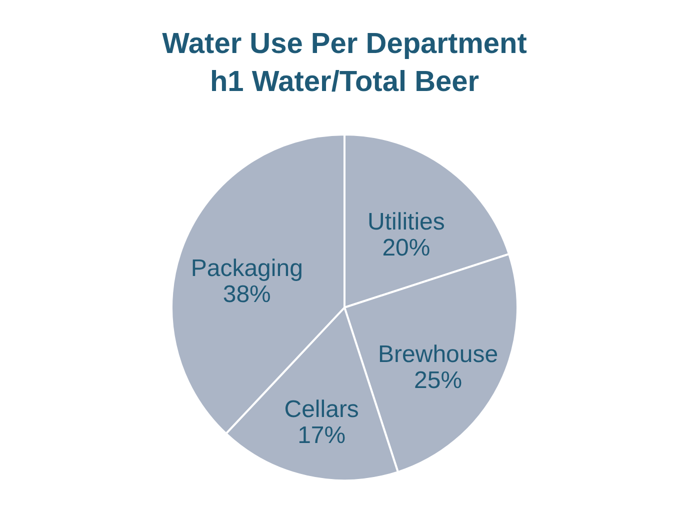 The width and height of the screenshot is (689, 518). Describe the element at coordinates (438, 380) in the screenshot. I see `data-label: 25%` at that location.